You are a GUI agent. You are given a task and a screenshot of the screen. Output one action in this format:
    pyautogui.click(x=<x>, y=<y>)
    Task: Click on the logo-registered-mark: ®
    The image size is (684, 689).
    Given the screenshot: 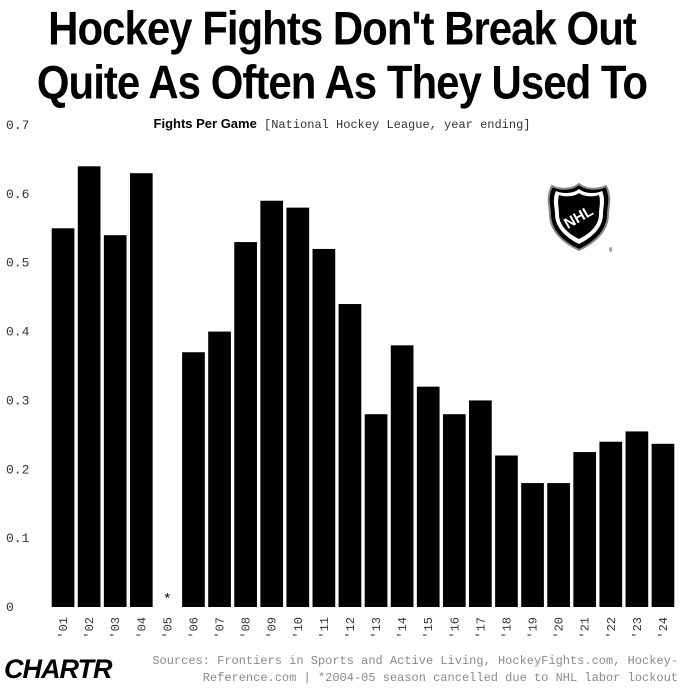 What is the action you would take?
    pyautogui.click(x=610, y=250)
    